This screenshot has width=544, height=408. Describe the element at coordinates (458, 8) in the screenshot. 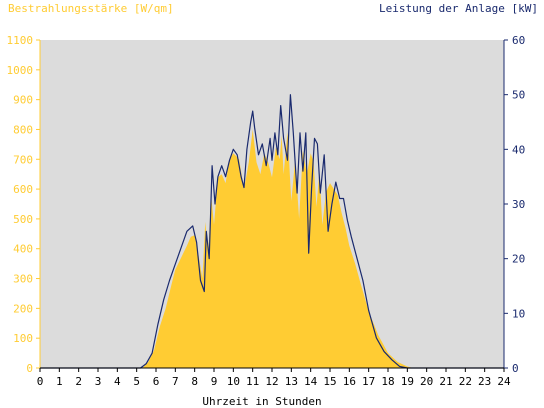

I see `right-axis-title: Leistung der Anlage [kW]` at that location.